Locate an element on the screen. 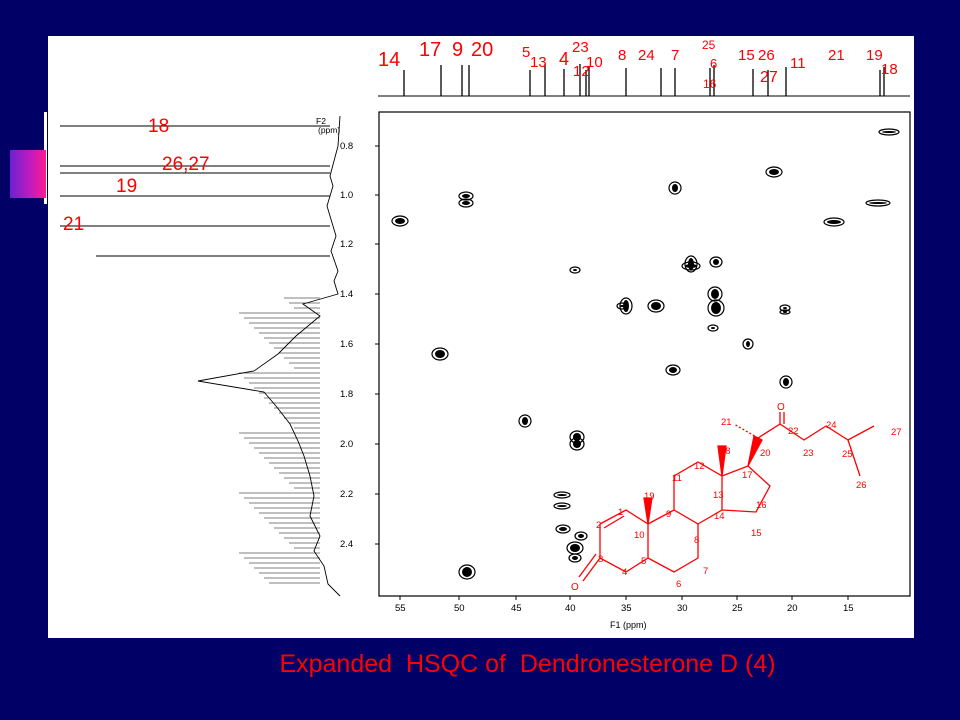  atom-number: 8 is located at coordinates (696, 540).